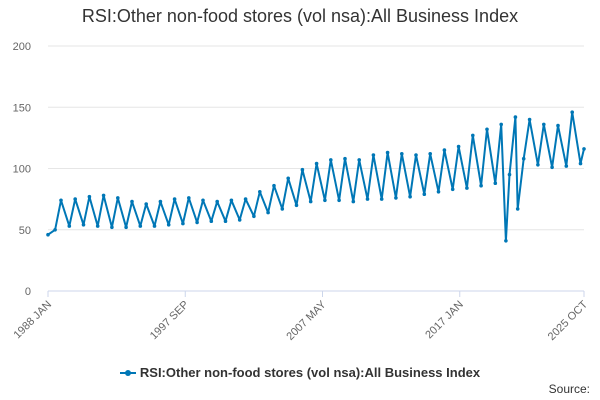 This screenshot has height=400, width=600. What do you see at coordinates (568, 320) in the screenshot?
I see `x-tick-label: 2025 OCT` at bounding box center [568, 320].